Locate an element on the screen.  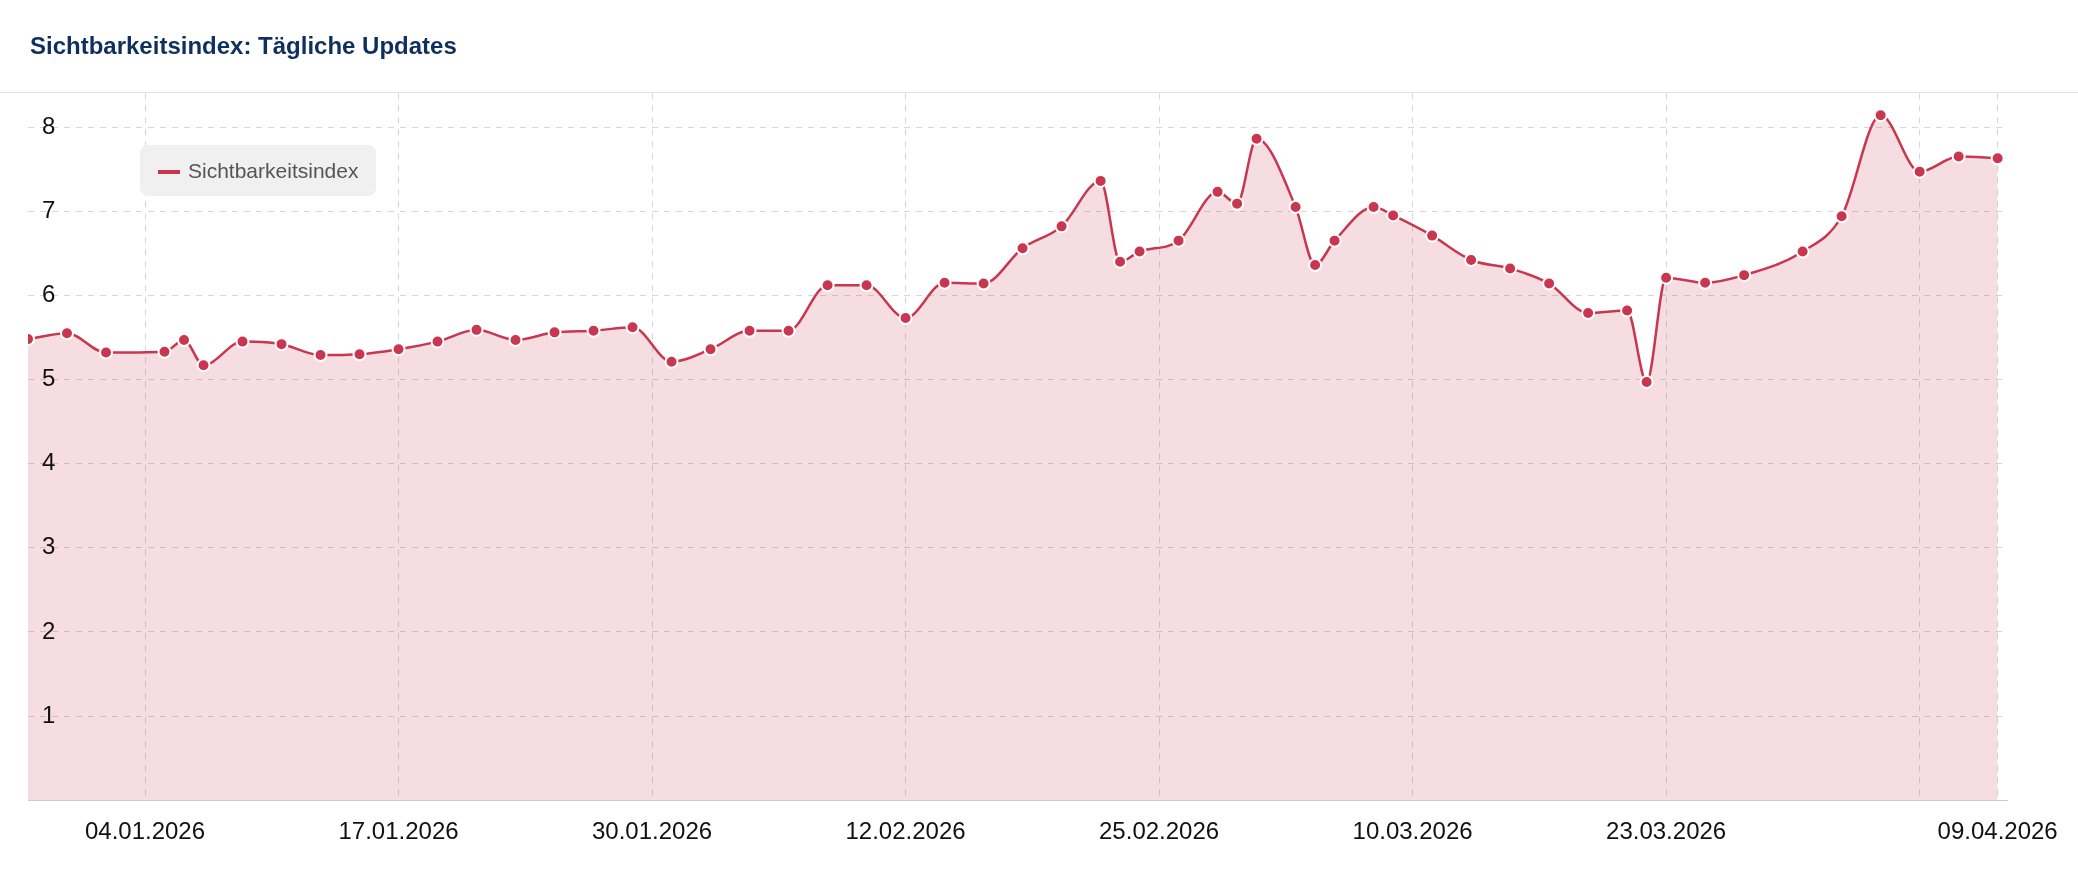
y-tick-label: 6 is located at coordinates (49, 293).